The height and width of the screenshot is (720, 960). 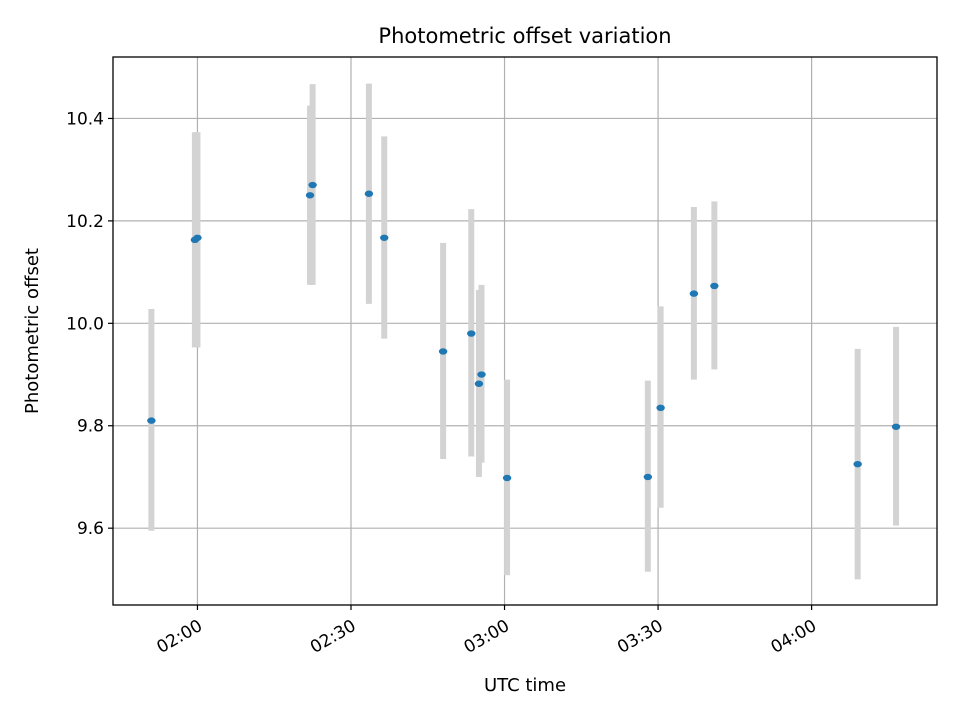 I want to click on y-tick-label: 9.8, so click(x=90, y=427).